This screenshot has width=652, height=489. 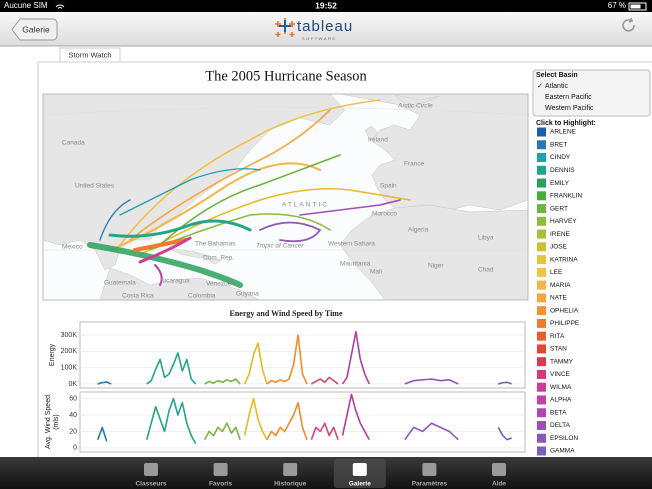 I want to click on tab-label: Galerie, so click(x=360, y=484).